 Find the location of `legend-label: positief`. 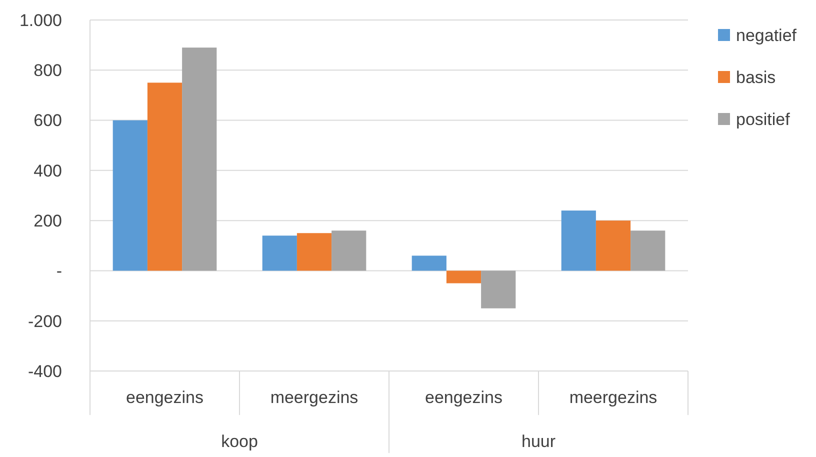

legend-label: positief is located at coordinates (763, 119).